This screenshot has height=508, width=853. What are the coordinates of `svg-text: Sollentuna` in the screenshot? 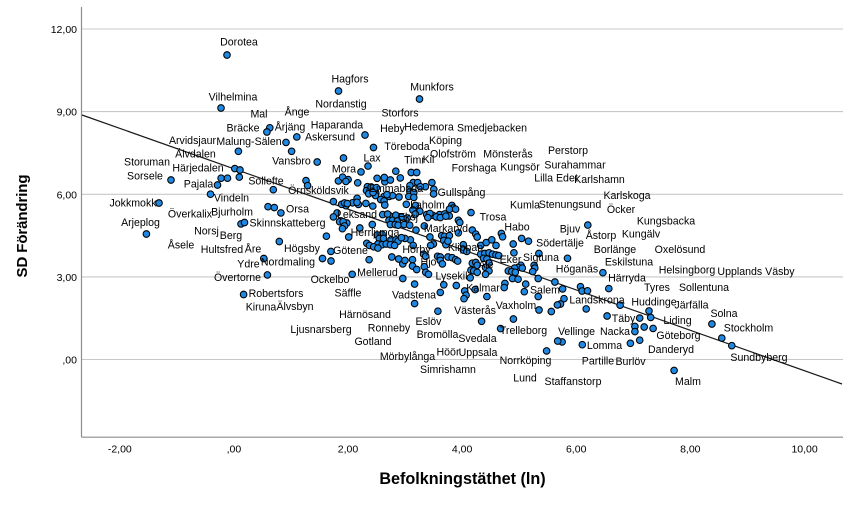 It's located at (704, 288).